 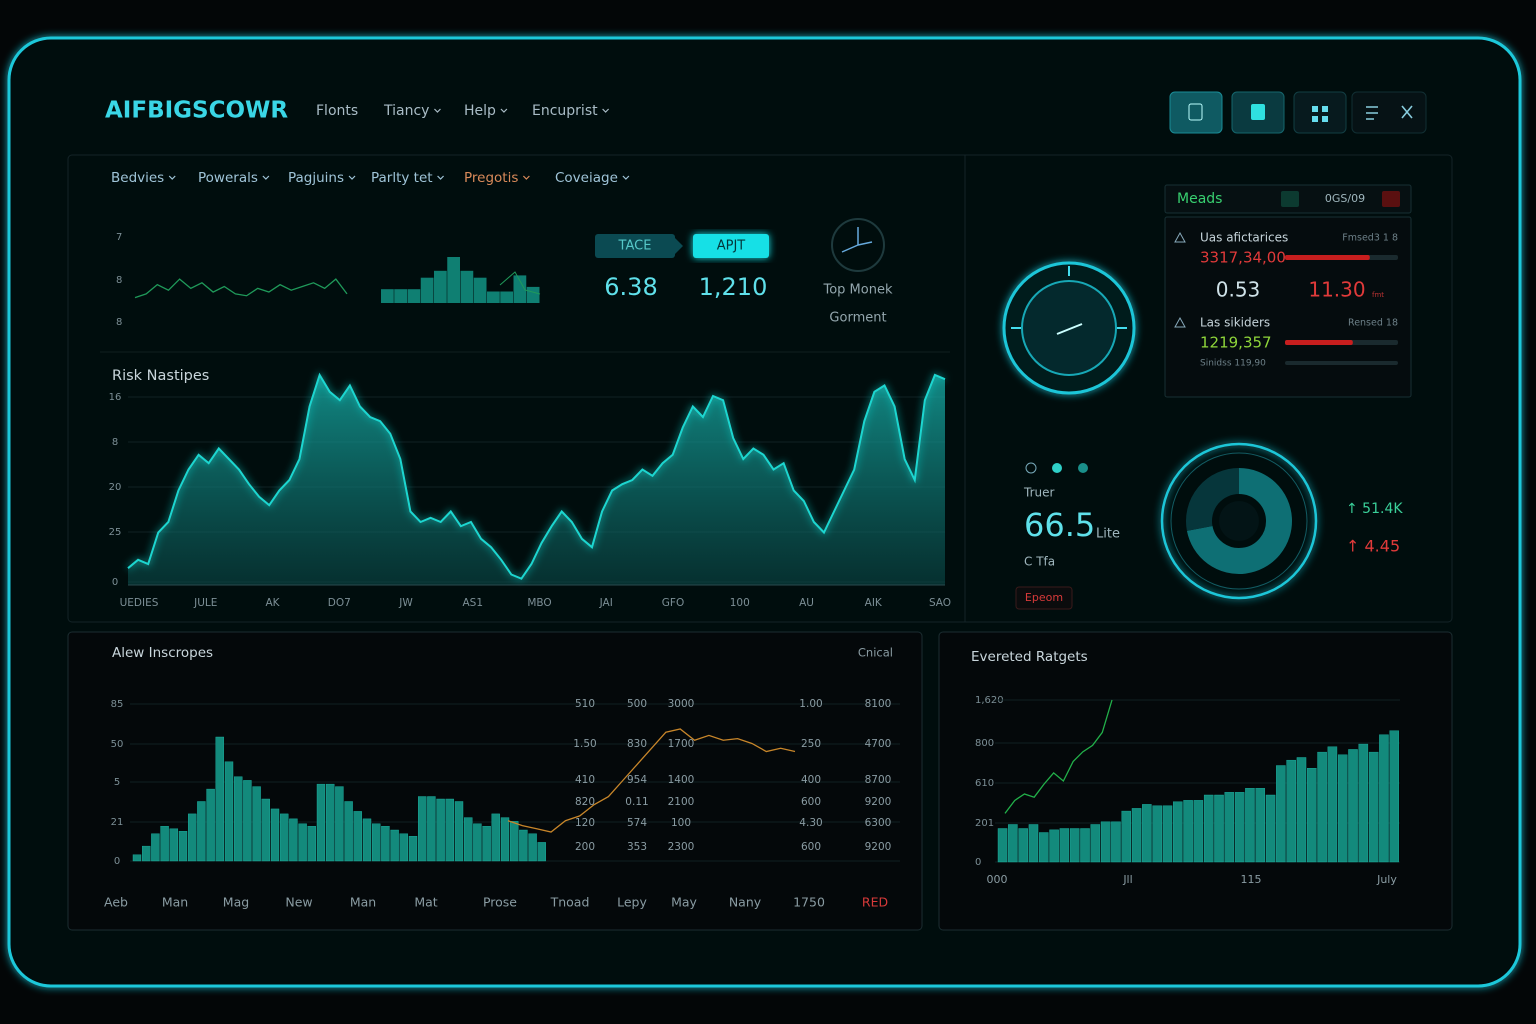 What do you see at coordinates (989, 700) in the screenshot?
I see `y-label: 1,620` at bounding box center [989, 700].